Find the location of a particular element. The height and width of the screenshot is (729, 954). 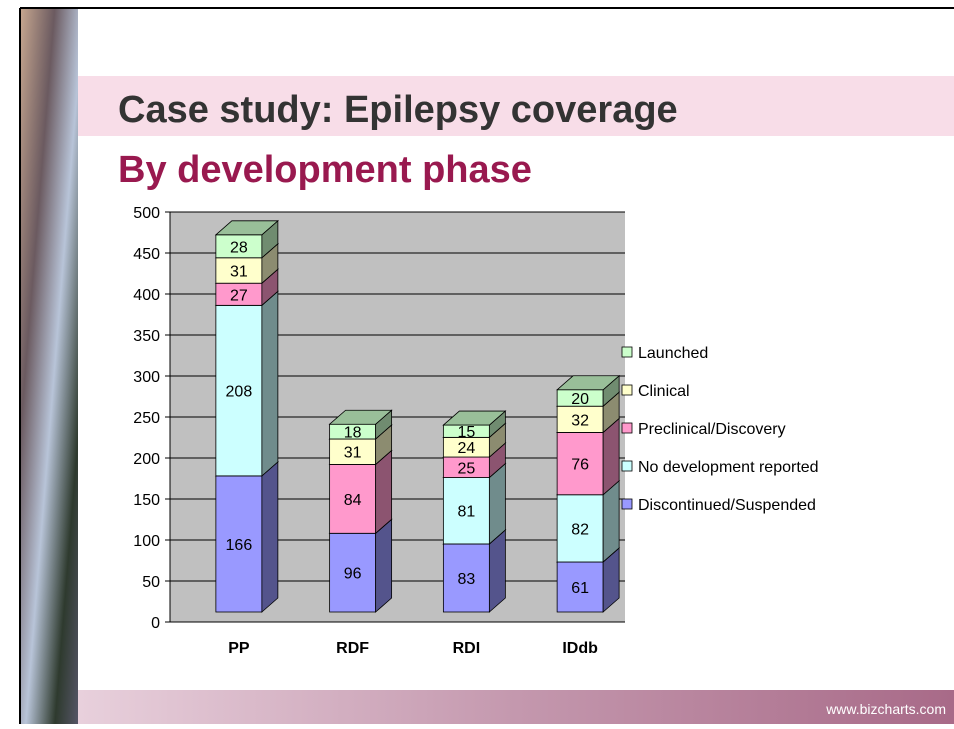

legend-label: Preclinical/Discovery is located at coordinates (712, 429).